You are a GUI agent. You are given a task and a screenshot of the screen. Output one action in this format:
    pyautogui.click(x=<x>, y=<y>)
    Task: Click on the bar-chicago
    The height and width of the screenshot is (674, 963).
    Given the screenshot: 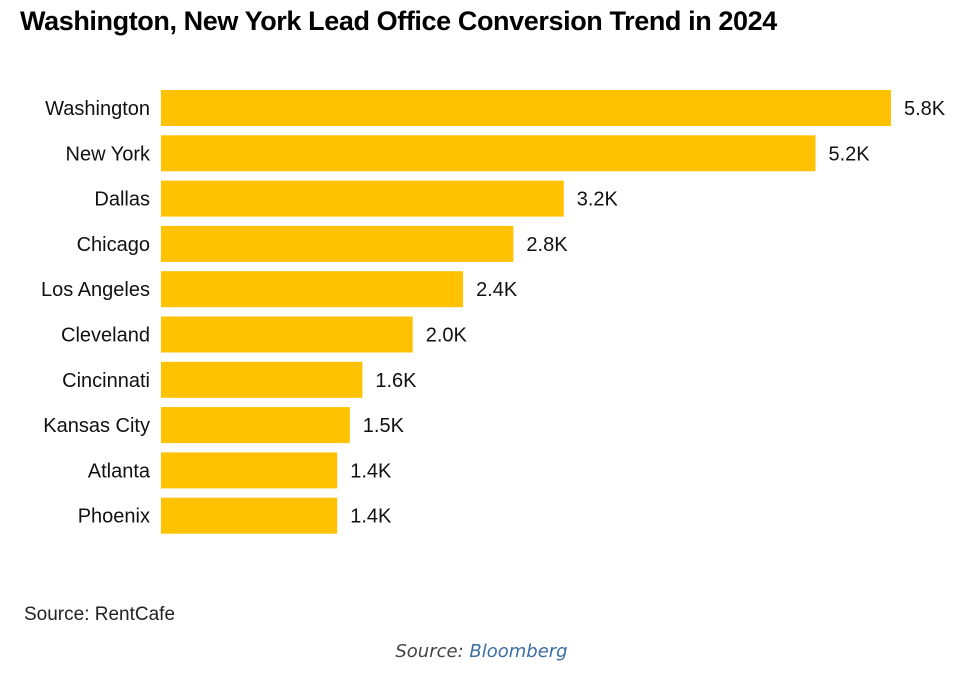 What is the action you would take?
    pyautogui.click(x=337, y=243)
    